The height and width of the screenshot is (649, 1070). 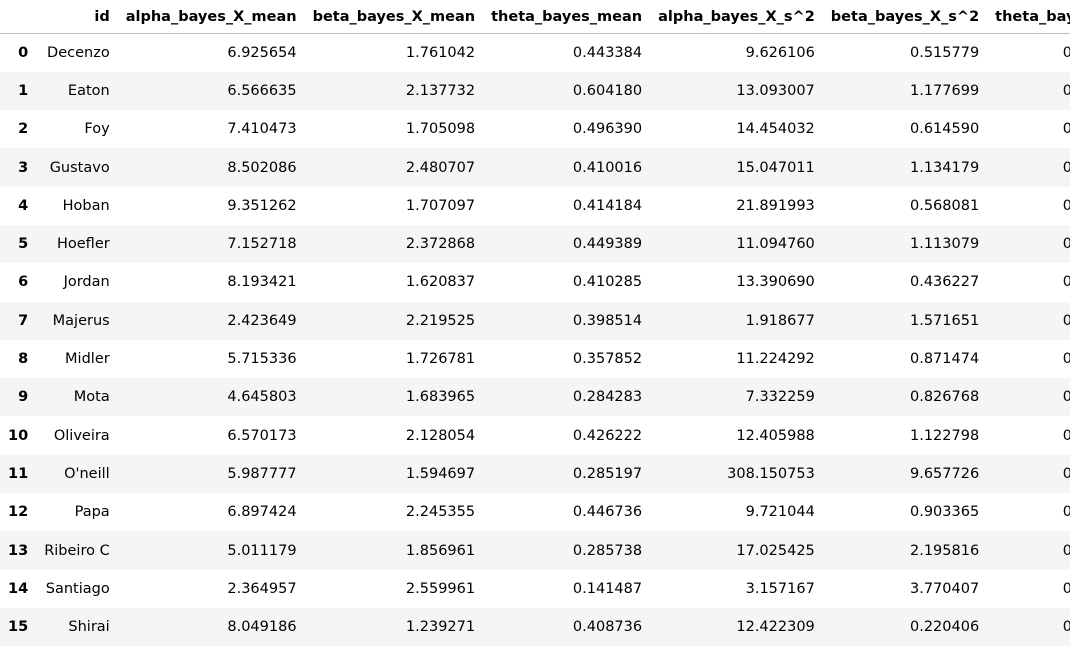 What do you see at coordinates (262, 435) in the screenshot?
I see `cell-alpha-mean: 6.570173` at bounding box center [262, 435].